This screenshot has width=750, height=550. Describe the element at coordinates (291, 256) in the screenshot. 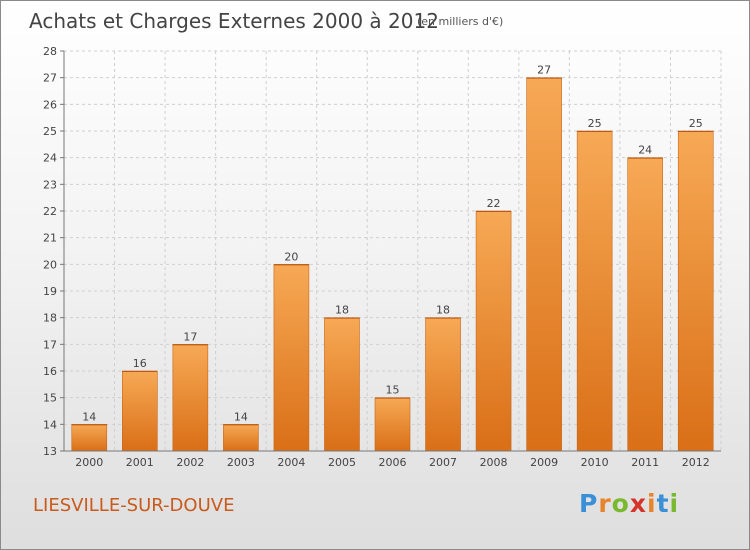

I see `data-label: 20` at that location.